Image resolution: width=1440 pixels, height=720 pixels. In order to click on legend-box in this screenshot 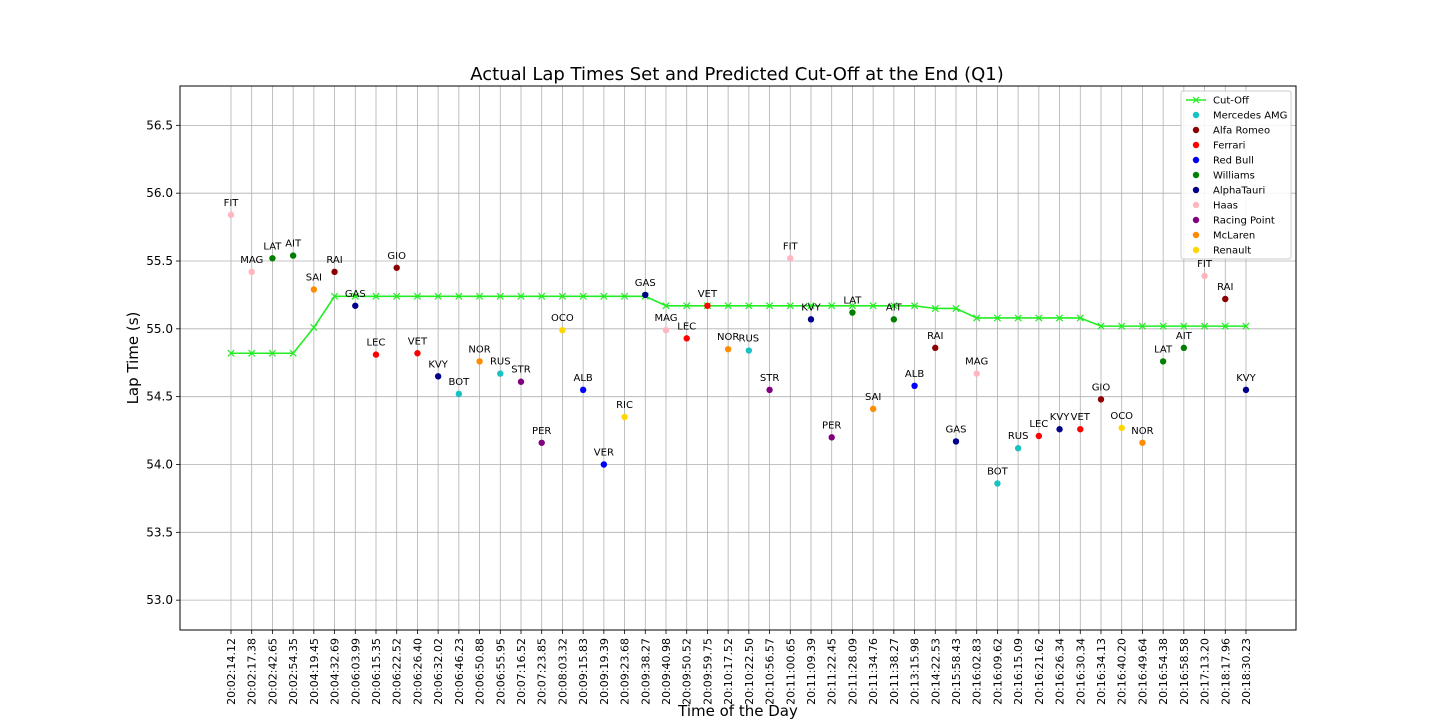, I will do `click(1236, 175)`.